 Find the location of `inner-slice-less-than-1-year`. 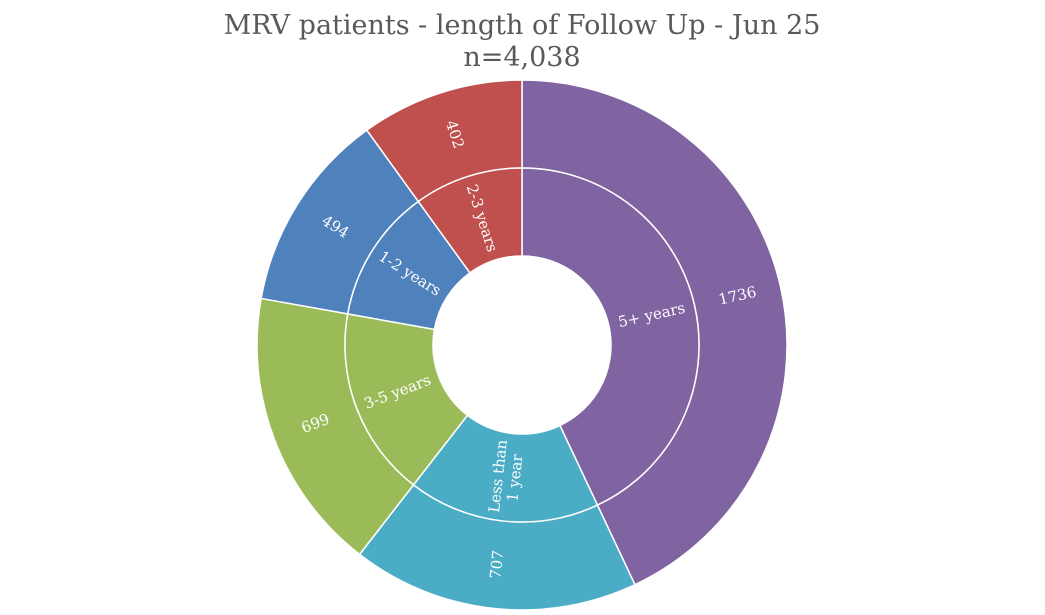

inner-slice-less-than-1-year is located at coordinates (505, 468).